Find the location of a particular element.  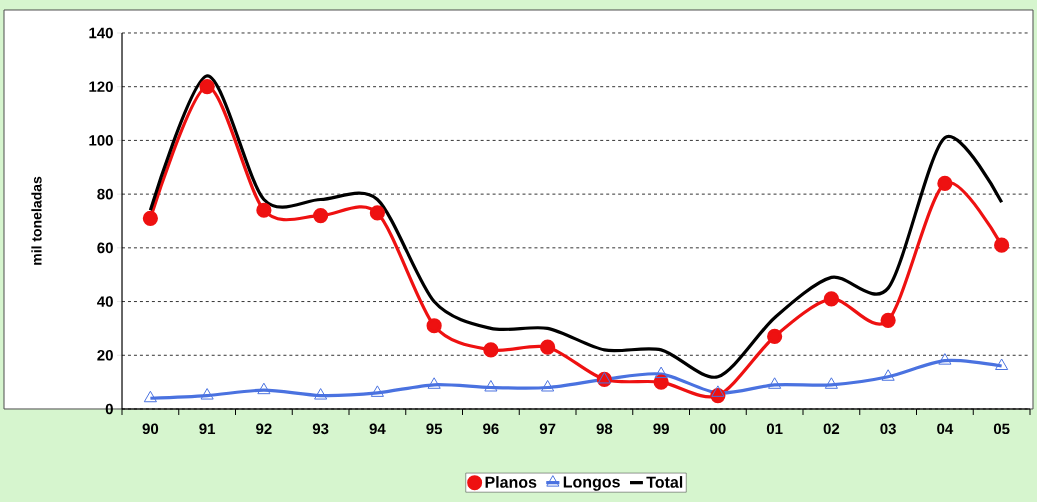

legend-label: Longos is located at coordinates (591, 483).